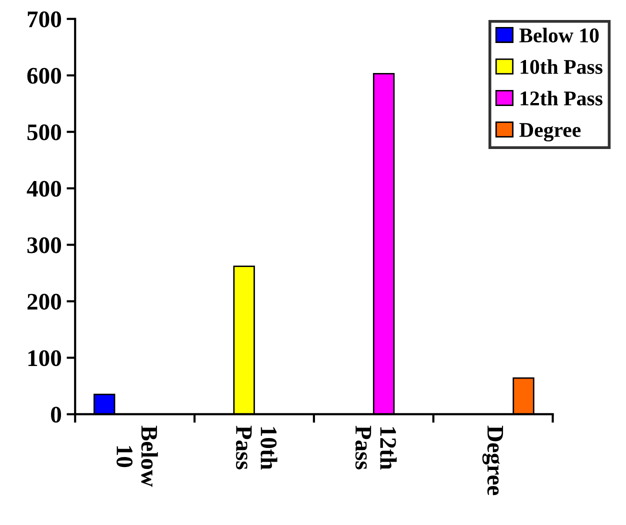  Describe the element at coordinates (44, 245) in the screenshot. I see `y-tick-label: 300` at that location.